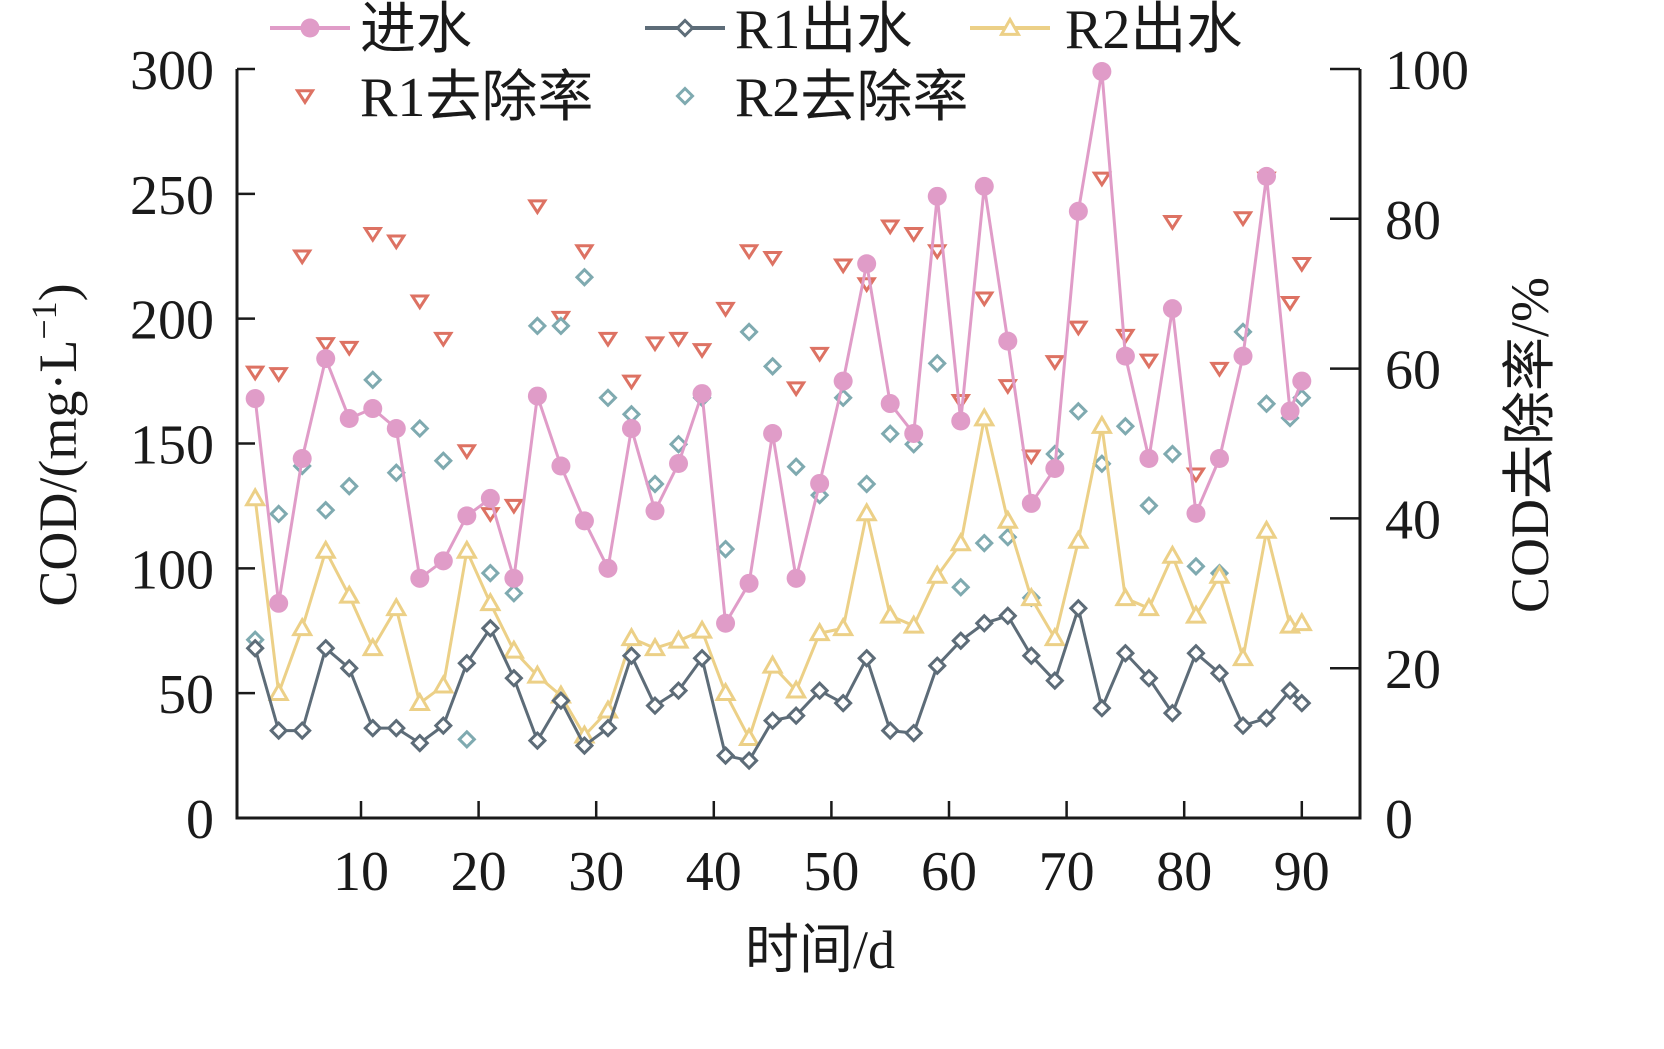 The height and width of the screenshot is (1049, 1664). What do you see at coordinates (820, 950) in the screenshot?
I see `x-axis-title: 时间/d` at bounding box center [820, 950].